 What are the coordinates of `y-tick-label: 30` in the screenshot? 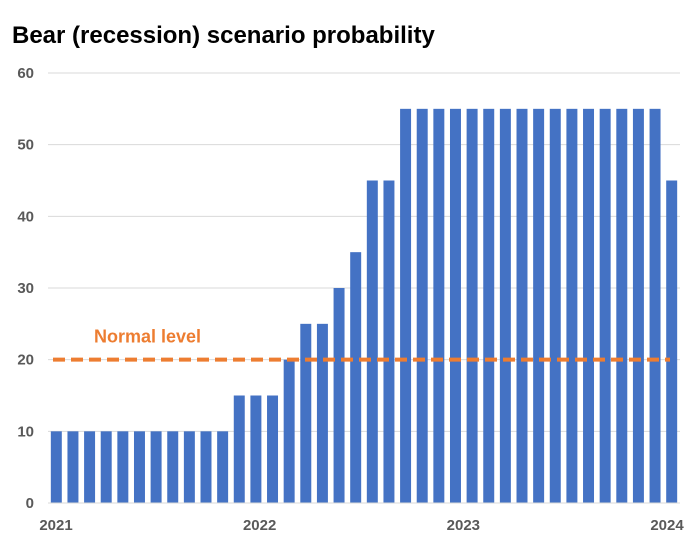 It's located at (25, 288).